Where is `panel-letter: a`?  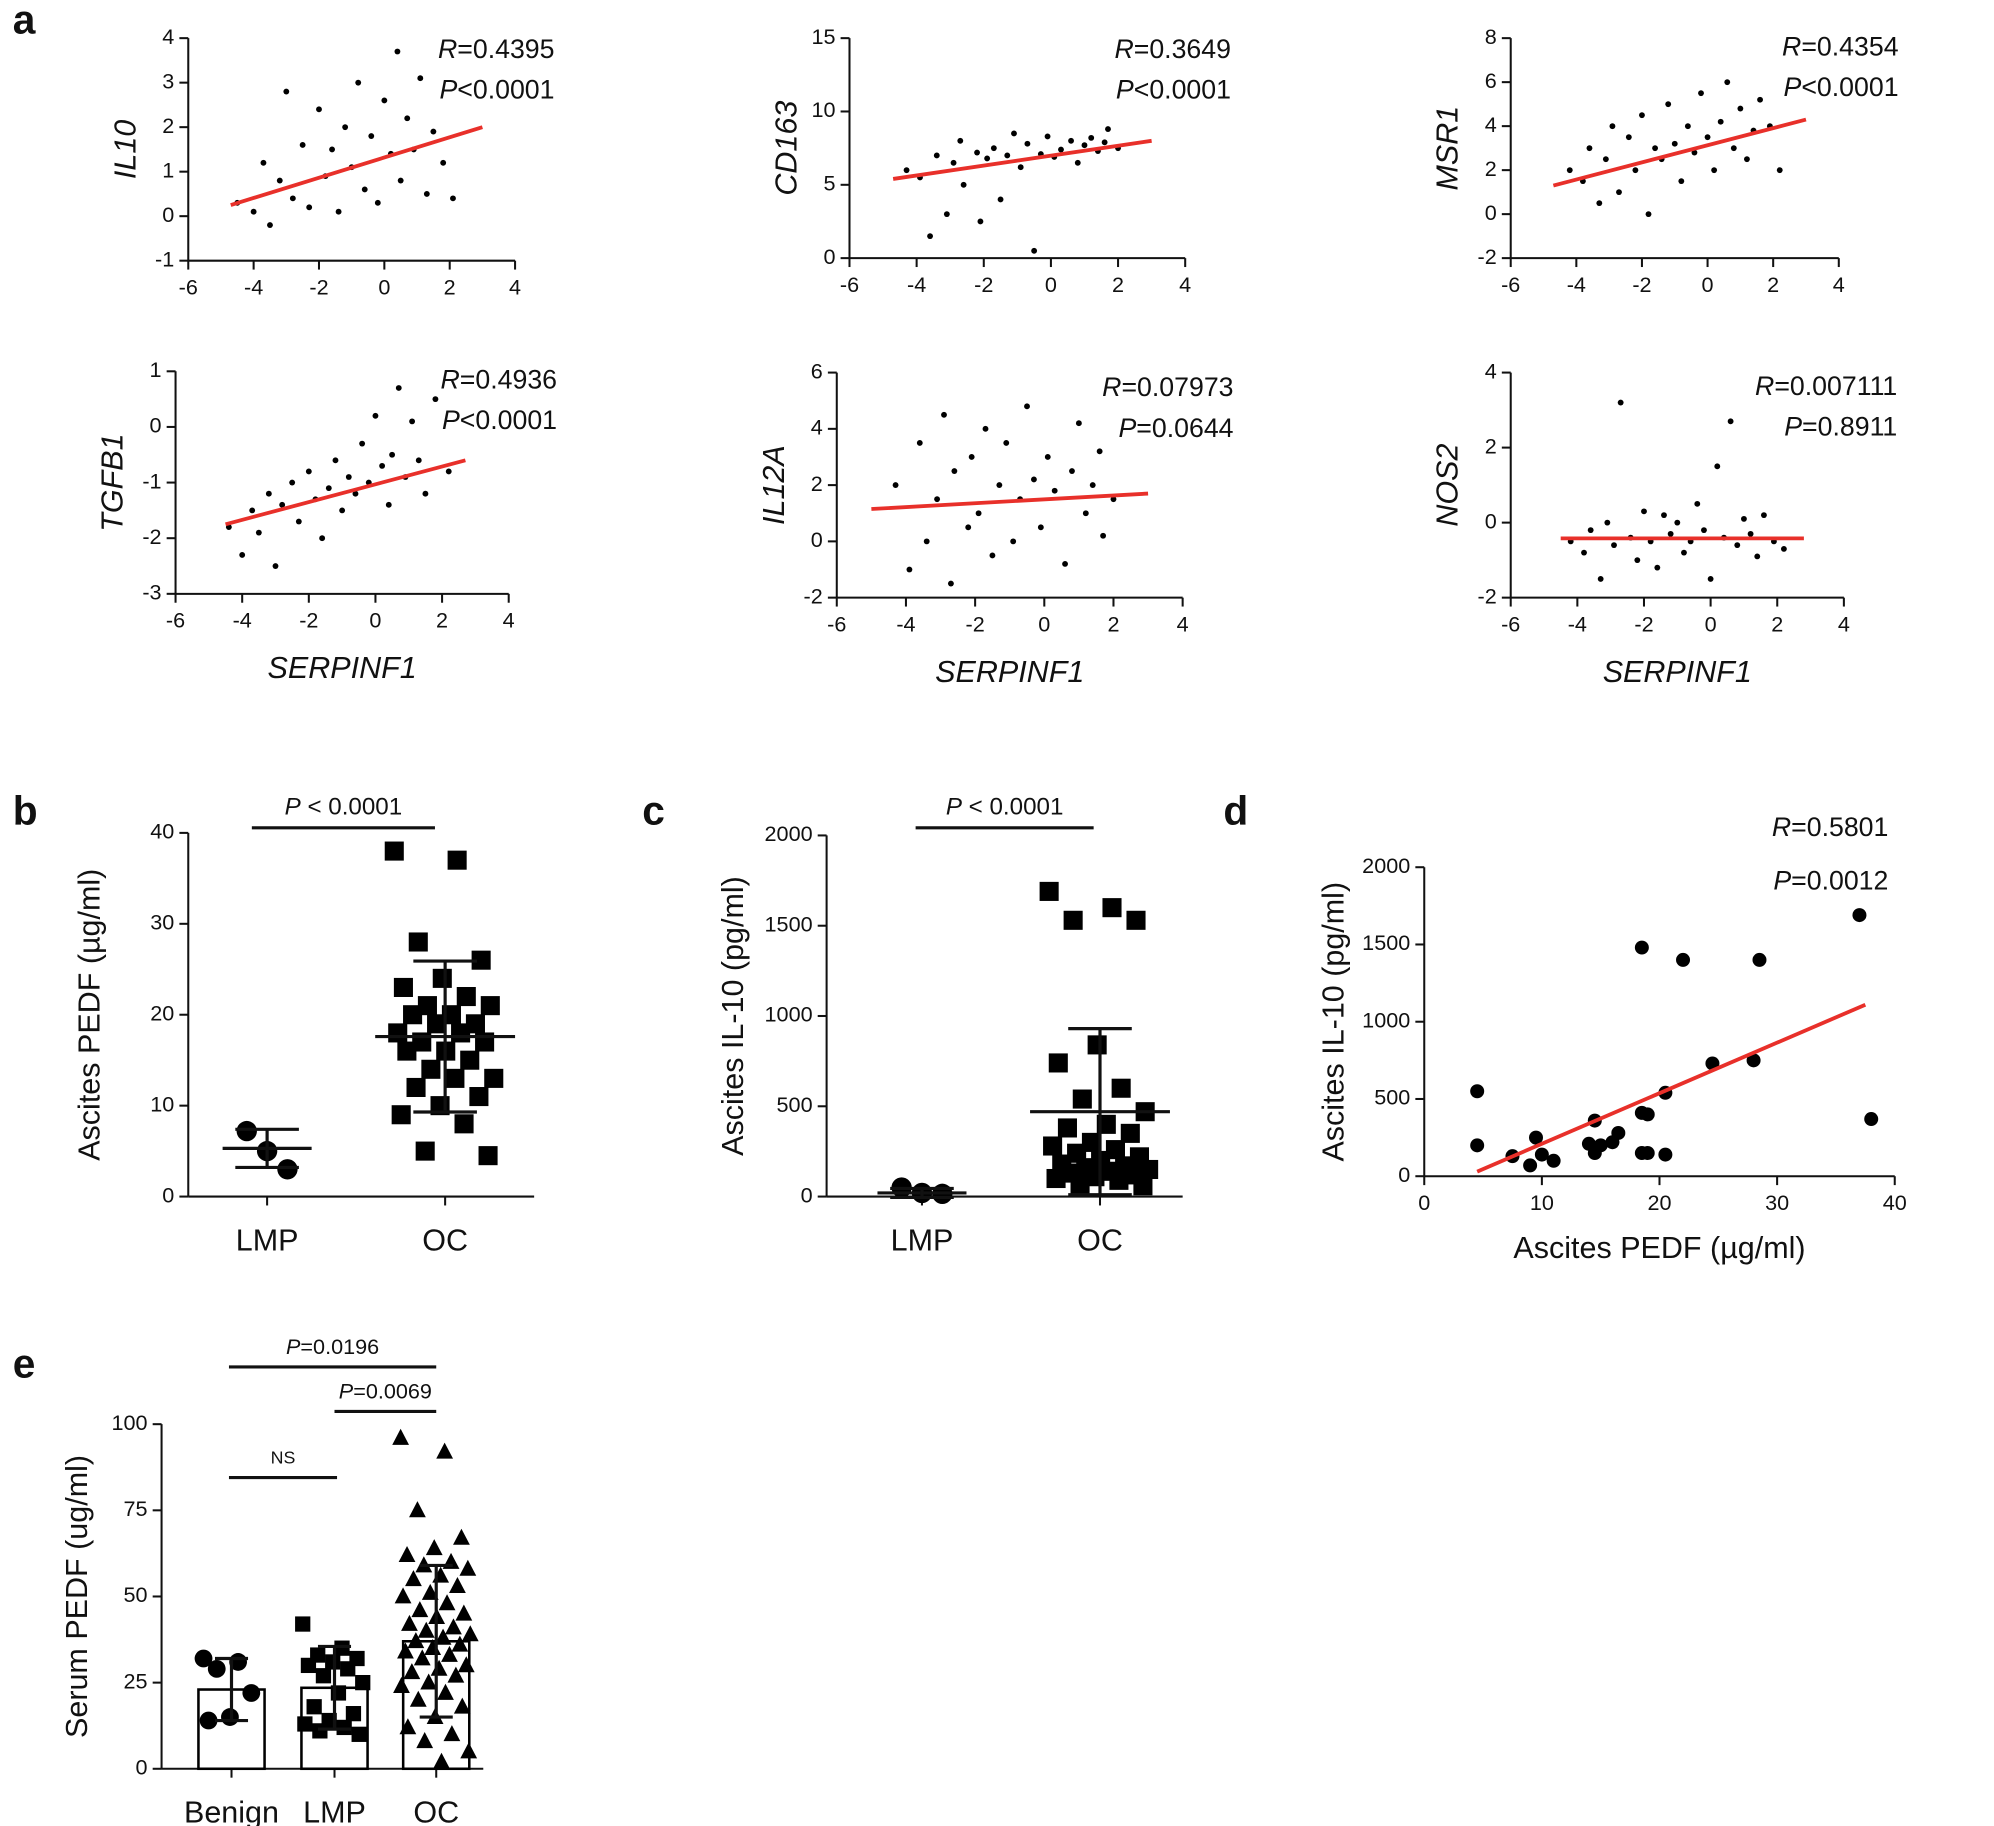
panel-letter: a is located at coordinates (24, 21).